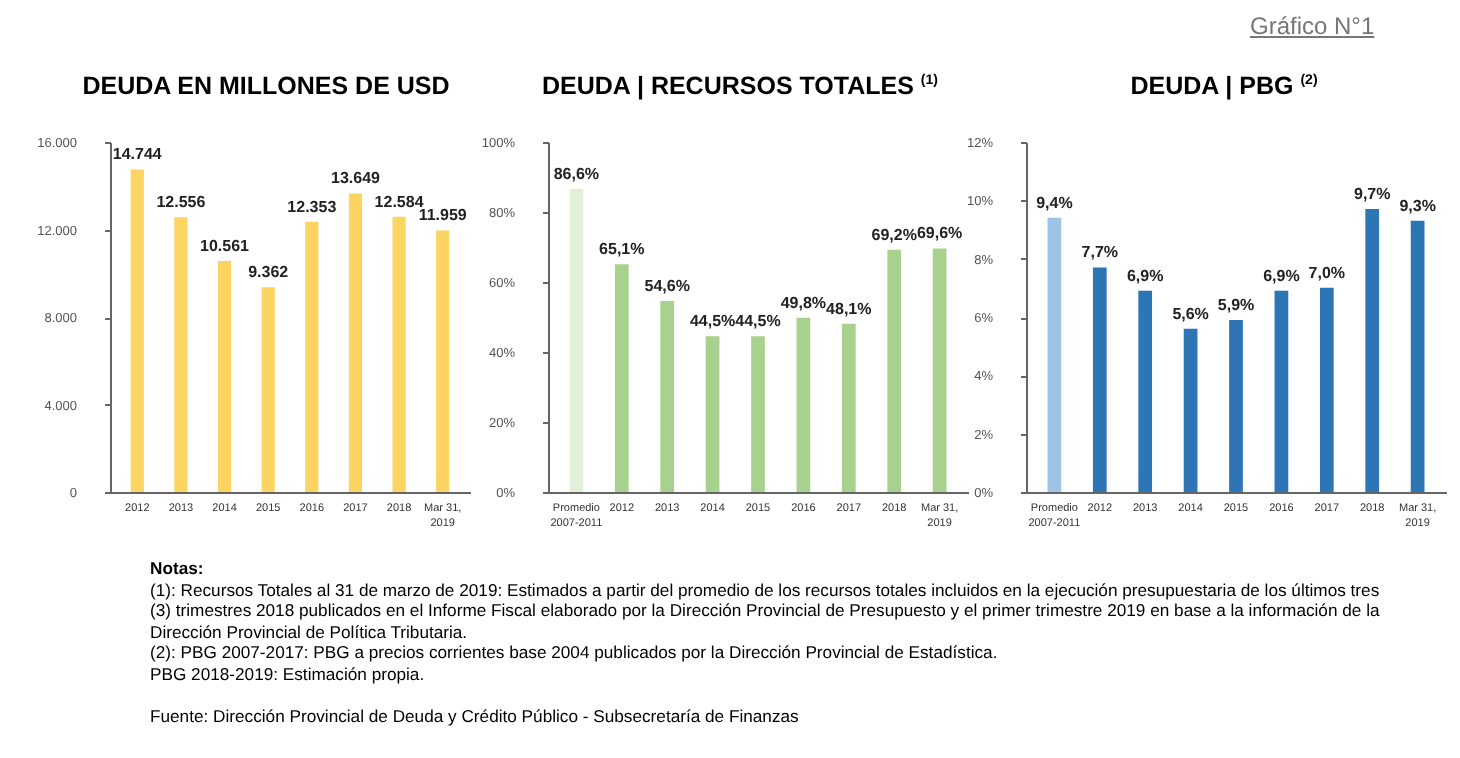 The image size is (1460, 758). What do you see at coordinates (443, 215) in the screenshot?
I see `data-label: 11.959` at bounding box center [443, 215].